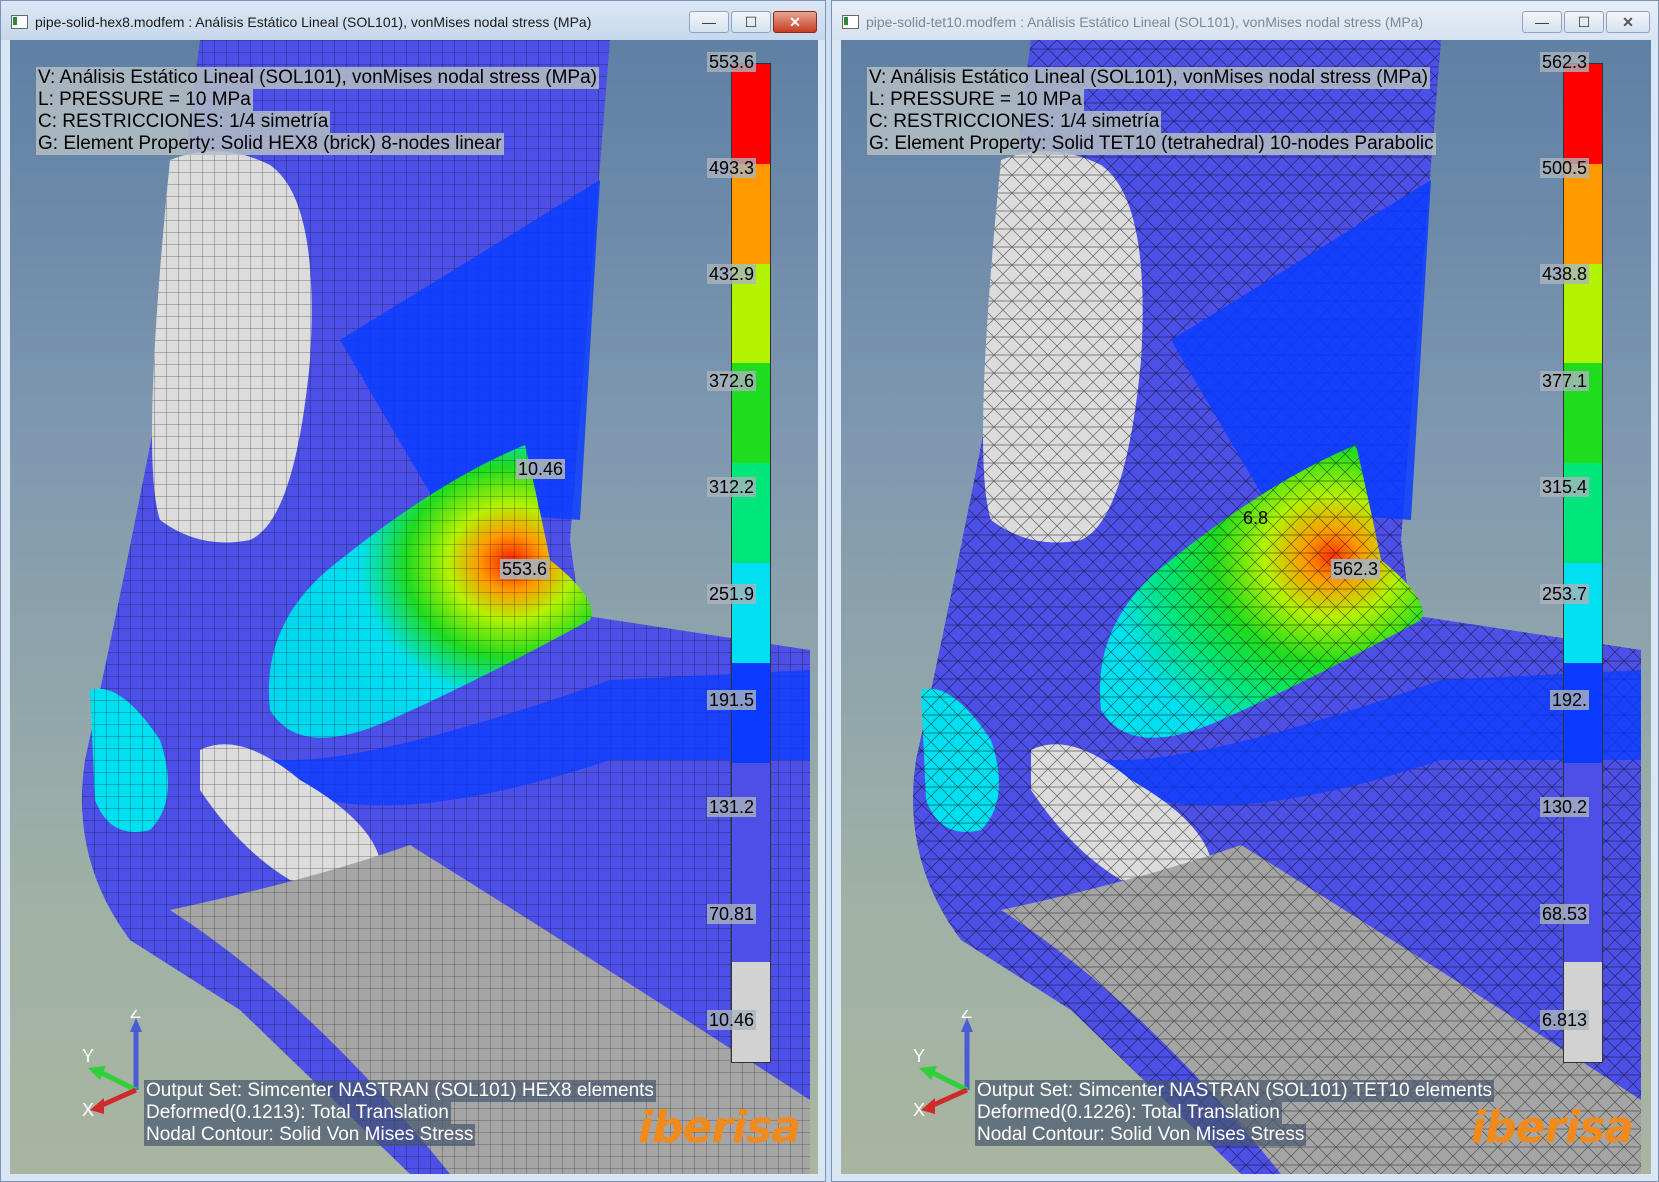 The width and height of the screenshot is (1659, 1182). I want to click on legend-value: 68.53, so click(1564, 914).